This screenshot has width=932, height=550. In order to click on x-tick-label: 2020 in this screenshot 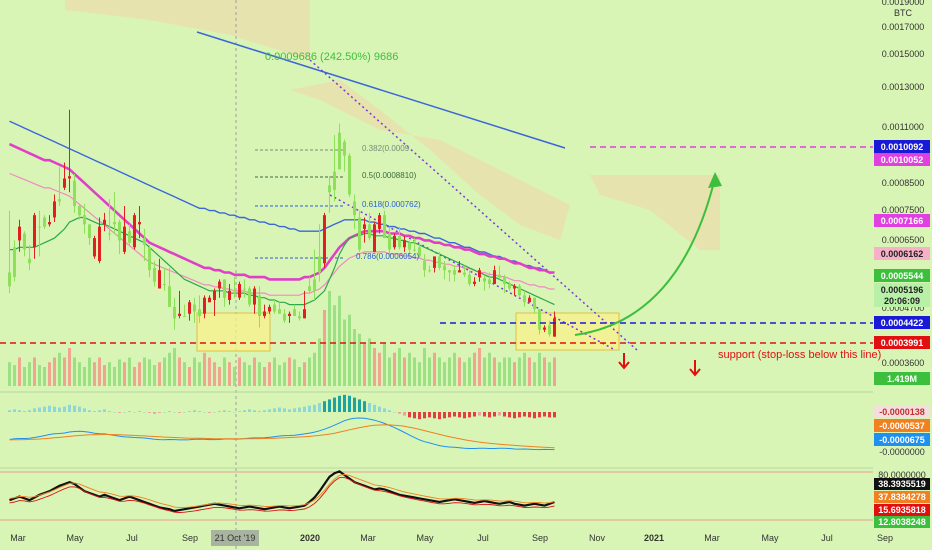, I will do `click(310, 538)`.